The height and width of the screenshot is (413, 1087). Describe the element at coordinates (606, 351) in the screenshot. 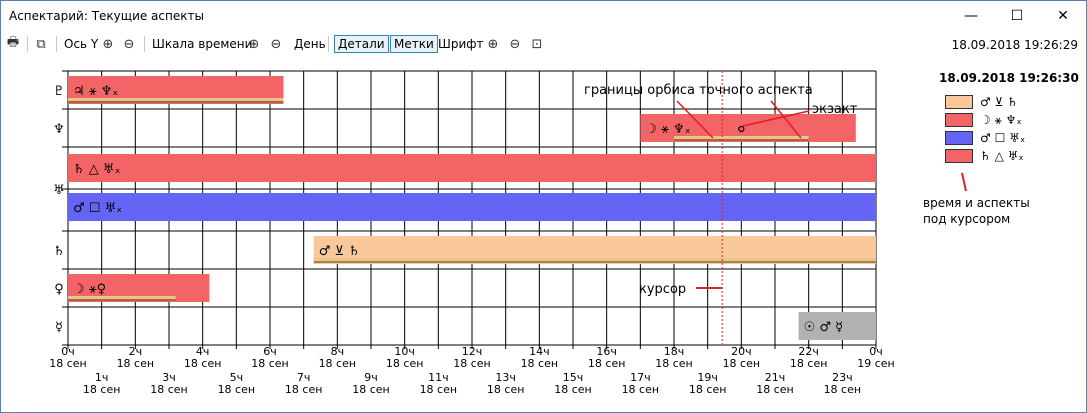

I see `x-tick-label: 16ч` at that location.